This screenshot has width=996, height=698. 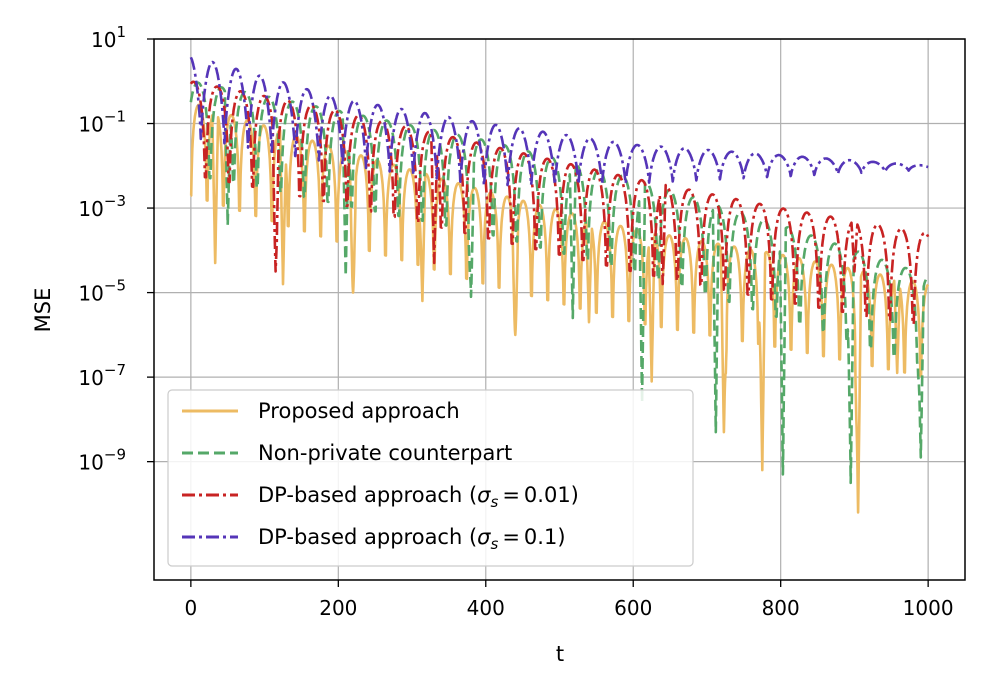 What do you see at coordinates (102, 375) in the screenshot?
I see `y-tick-label: 10⁻⁷` at bounding box center [102, 375].